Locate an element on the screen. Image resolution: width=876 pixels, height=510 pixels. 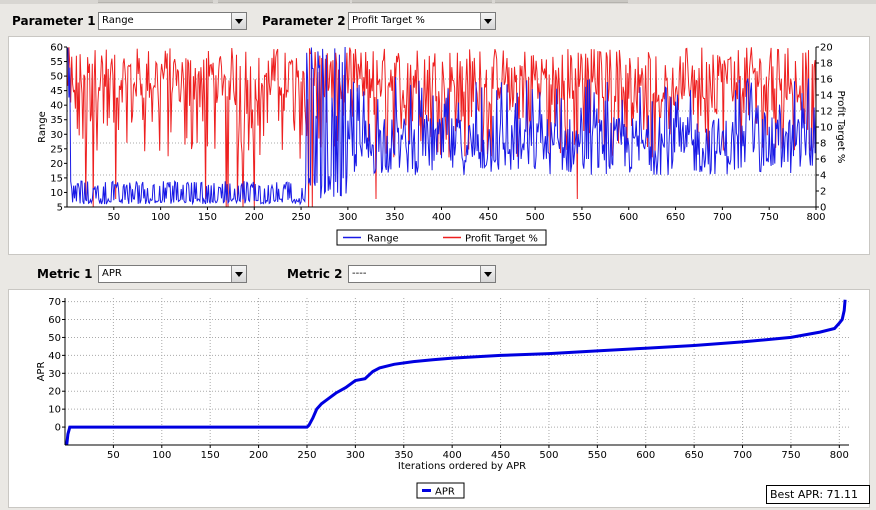
y-tick-label: 50 is located at coordinates (54, 338).